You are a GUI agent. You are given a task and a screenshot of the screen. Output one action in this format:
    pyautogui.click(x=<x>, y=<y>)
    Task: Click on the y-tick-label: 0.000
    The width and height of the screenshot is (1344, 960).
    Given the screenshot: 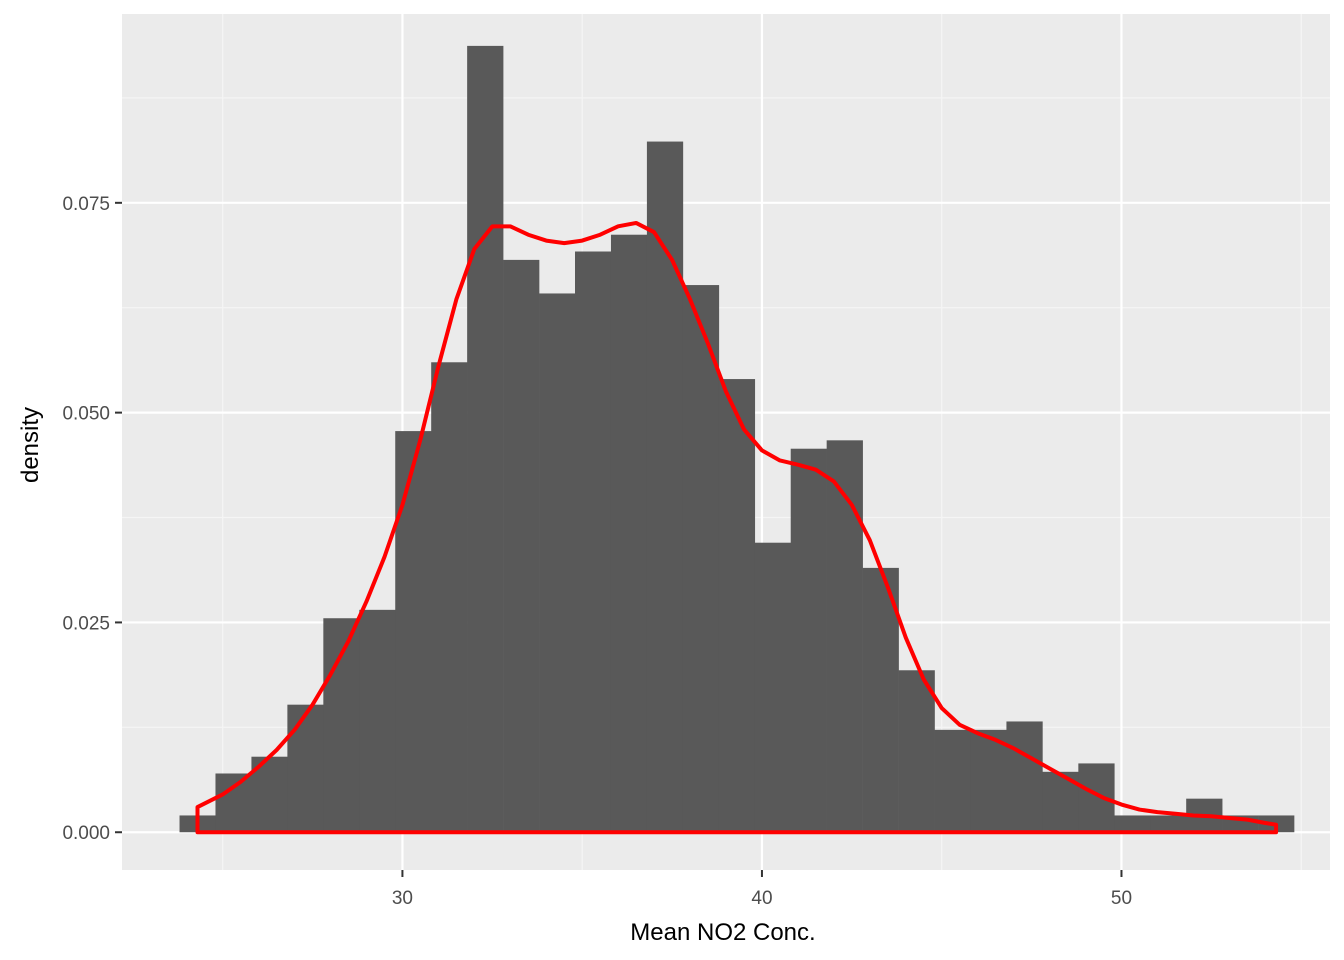 What is the action you would take?
    pyautogui.click(x=86, y=833)
    